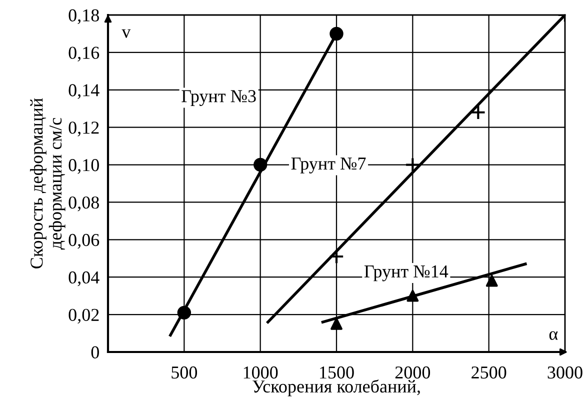  Describe the element at coordinates (261, 372) in the screenshot. I see `x-tick-label: 1000` at that location.